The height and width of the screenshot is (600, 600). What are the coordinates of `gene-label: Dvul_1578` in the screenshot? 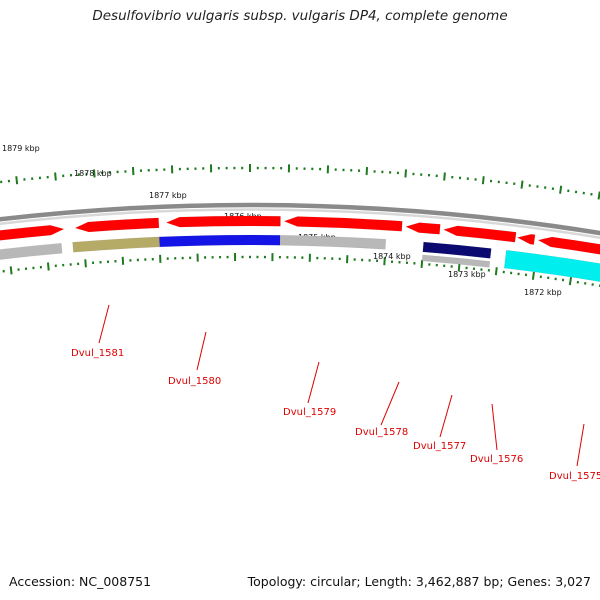 It's located at (381, 432).